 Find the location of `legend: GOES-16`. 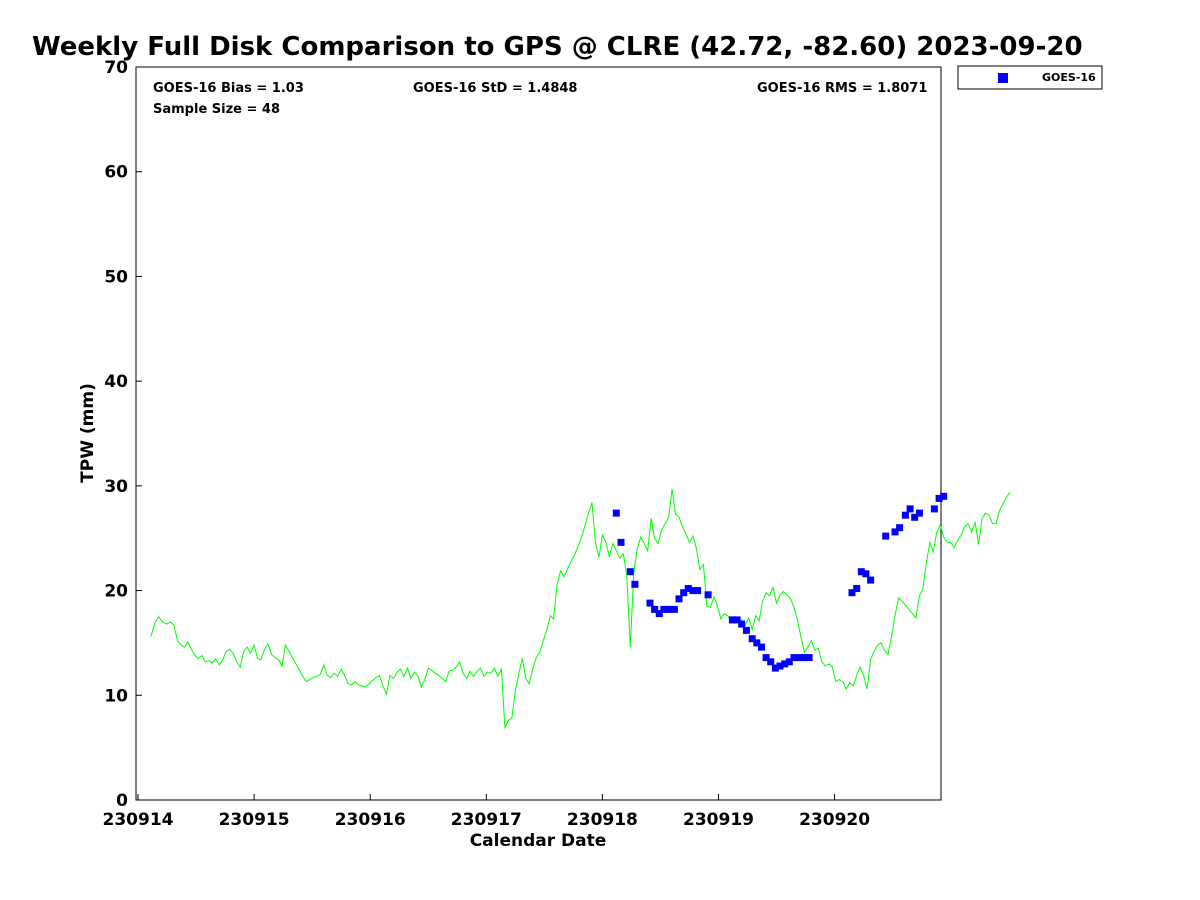

legend: GOES-16 is located at coordinates (1030, 77).